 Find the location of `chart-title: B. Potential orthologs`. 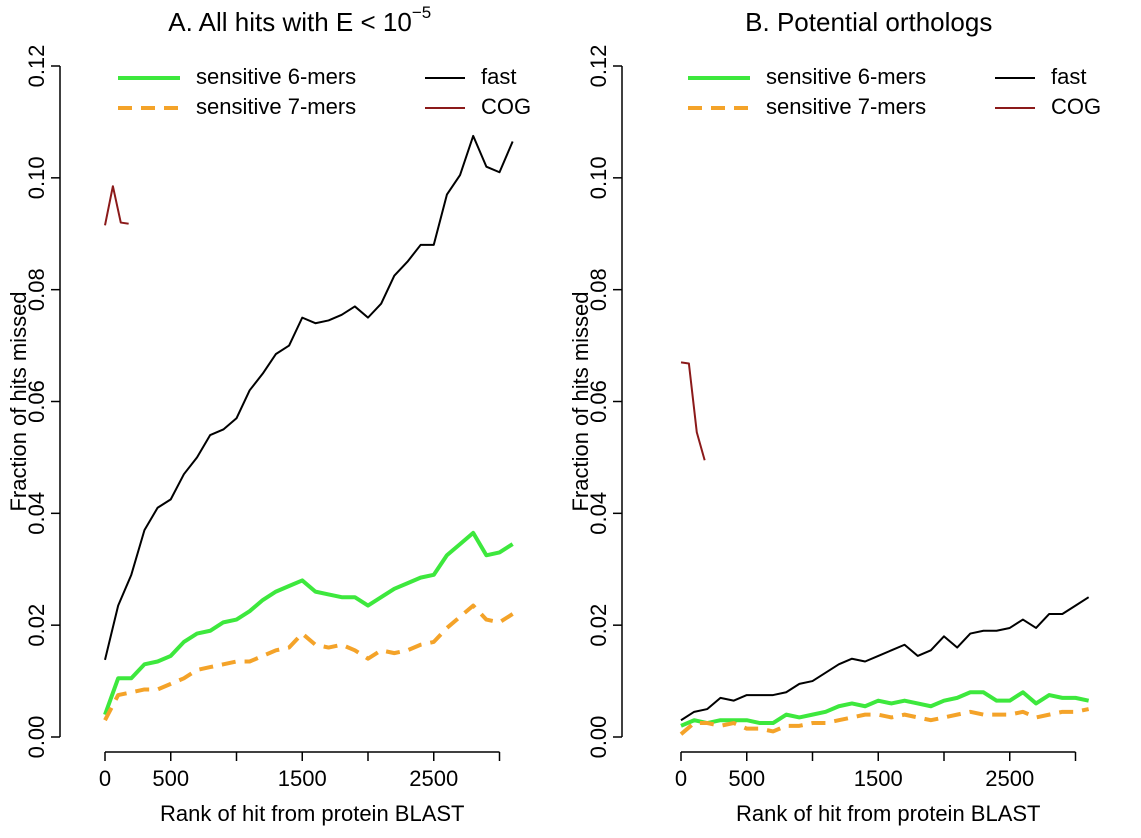

chart-title: B. Potential orthologs is located at coordinates (868, 22).